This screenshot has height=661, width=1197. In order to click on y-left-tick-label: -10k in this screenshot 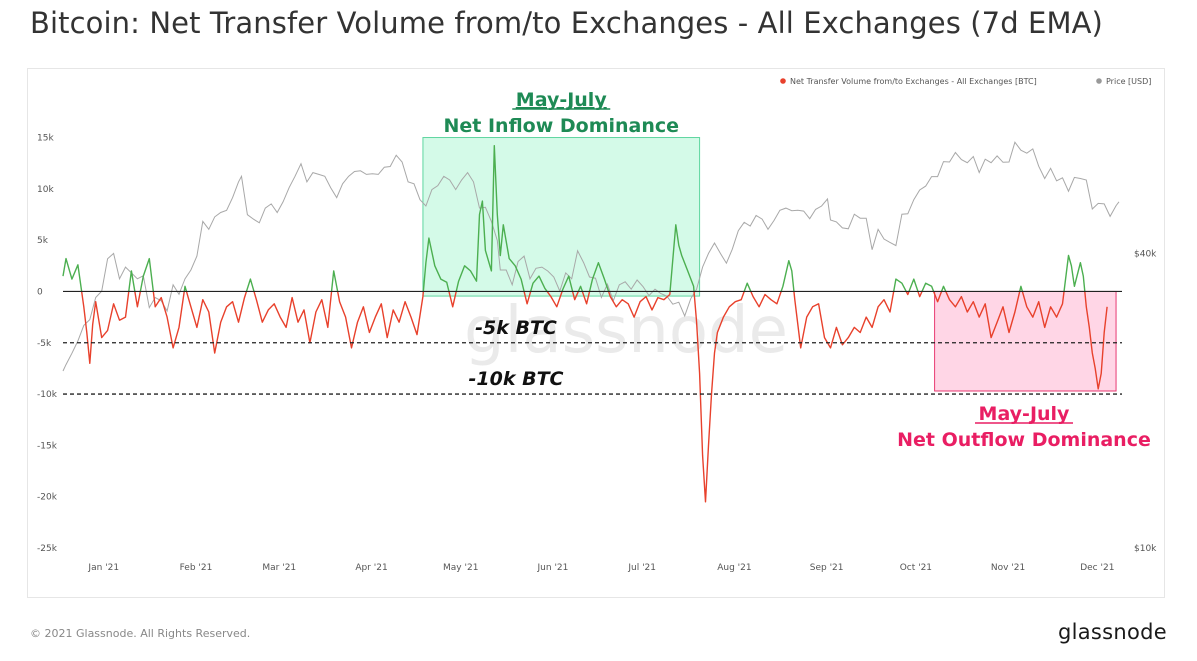, I will do `click(47, 395)`.